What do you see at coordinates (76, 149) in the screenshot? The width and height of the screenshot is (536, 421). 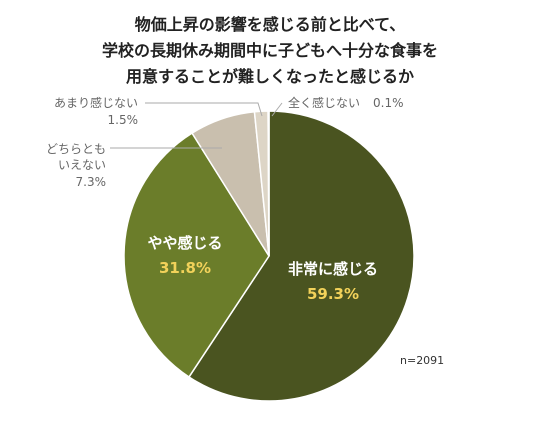 I see `label-neither-line1: どちらとも` at bounding box center [76, 149].